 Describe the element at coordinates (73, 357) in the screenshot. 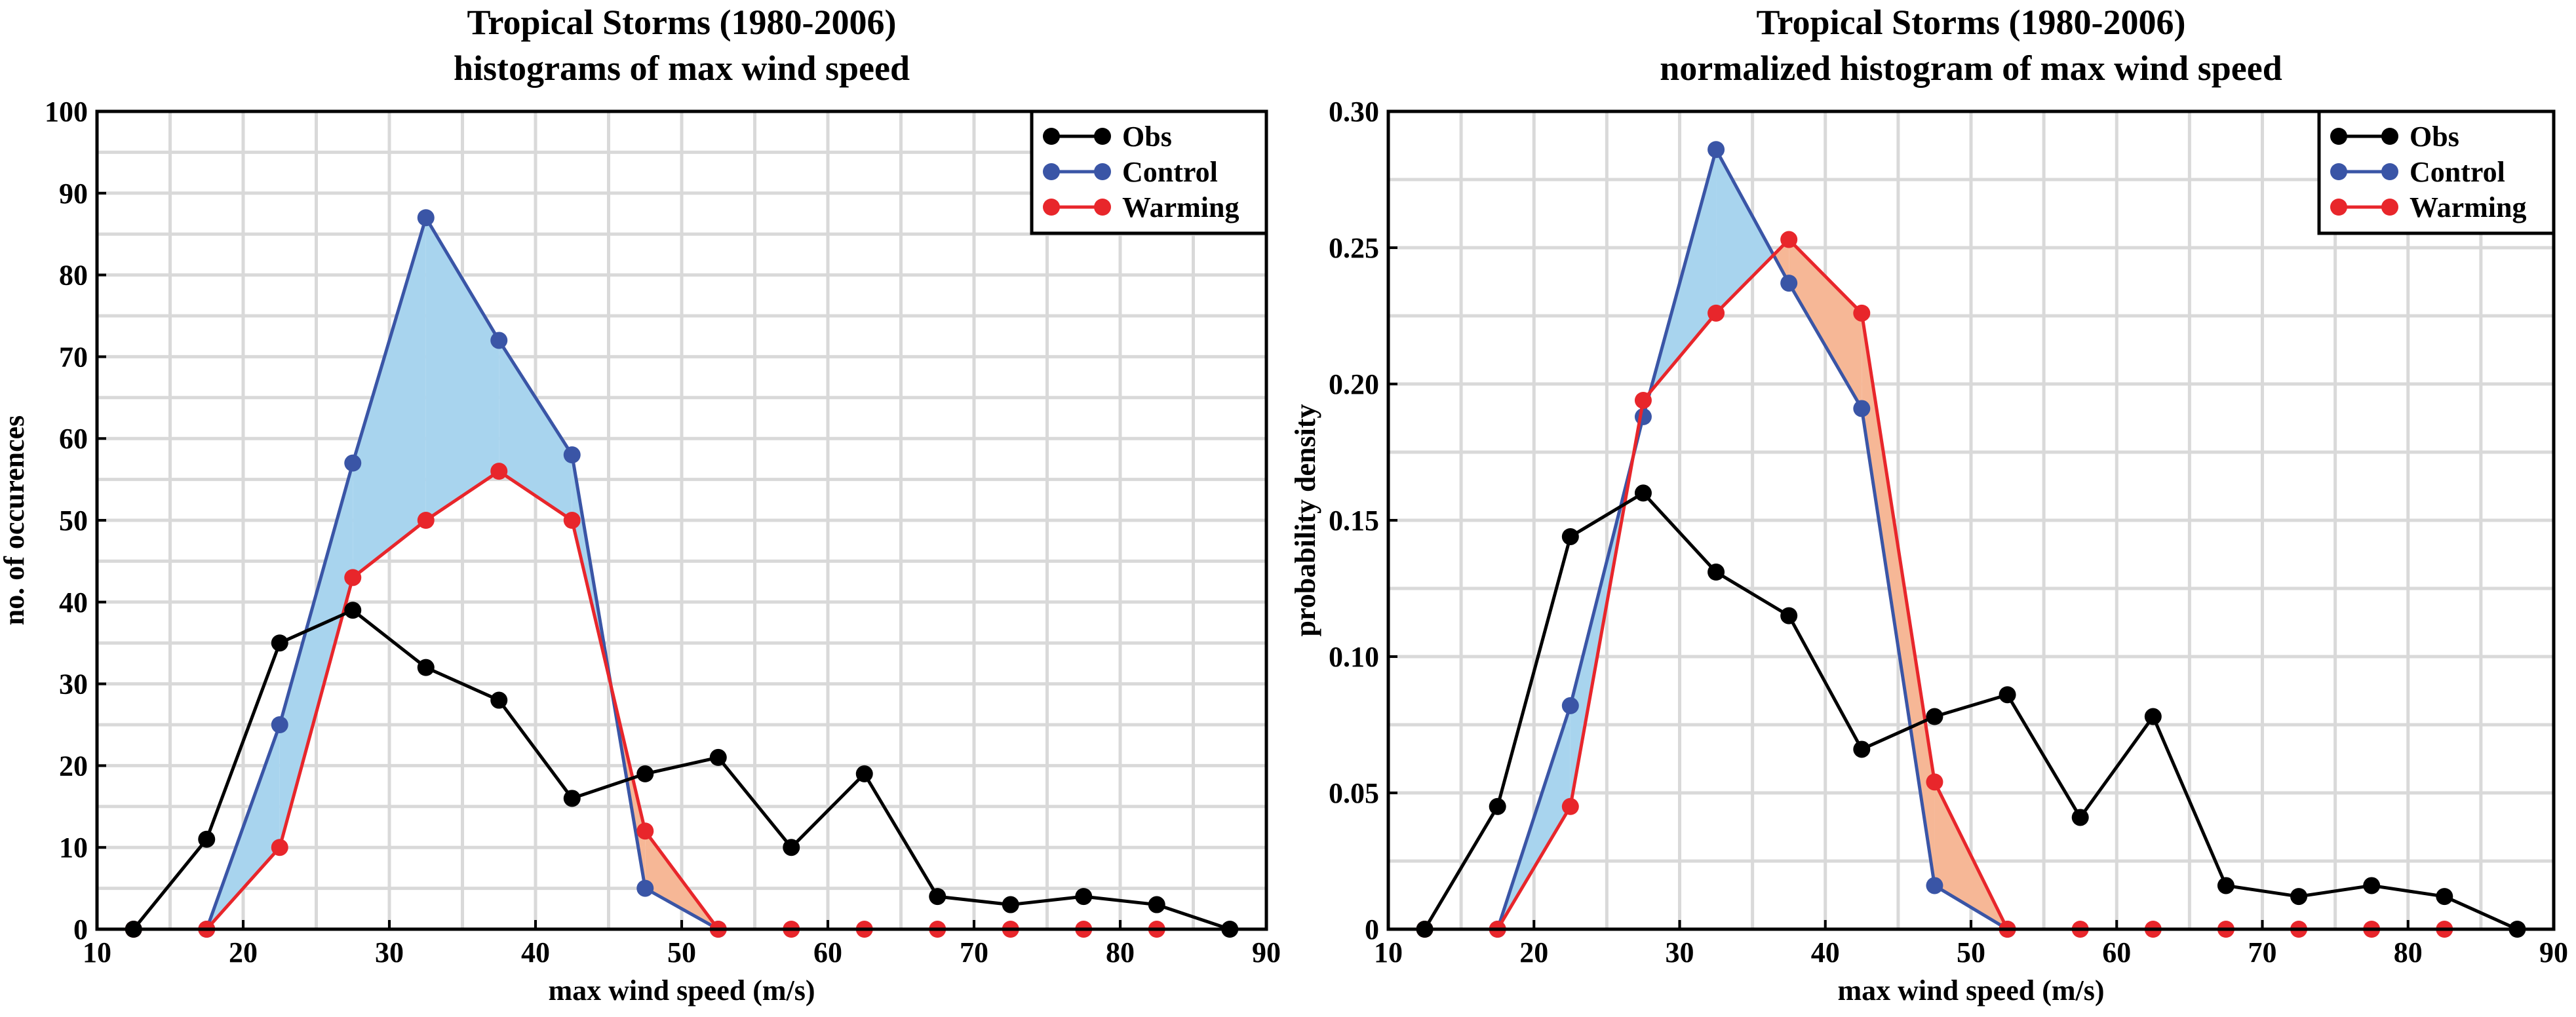

I see `y-tick-label: 70` at that location.